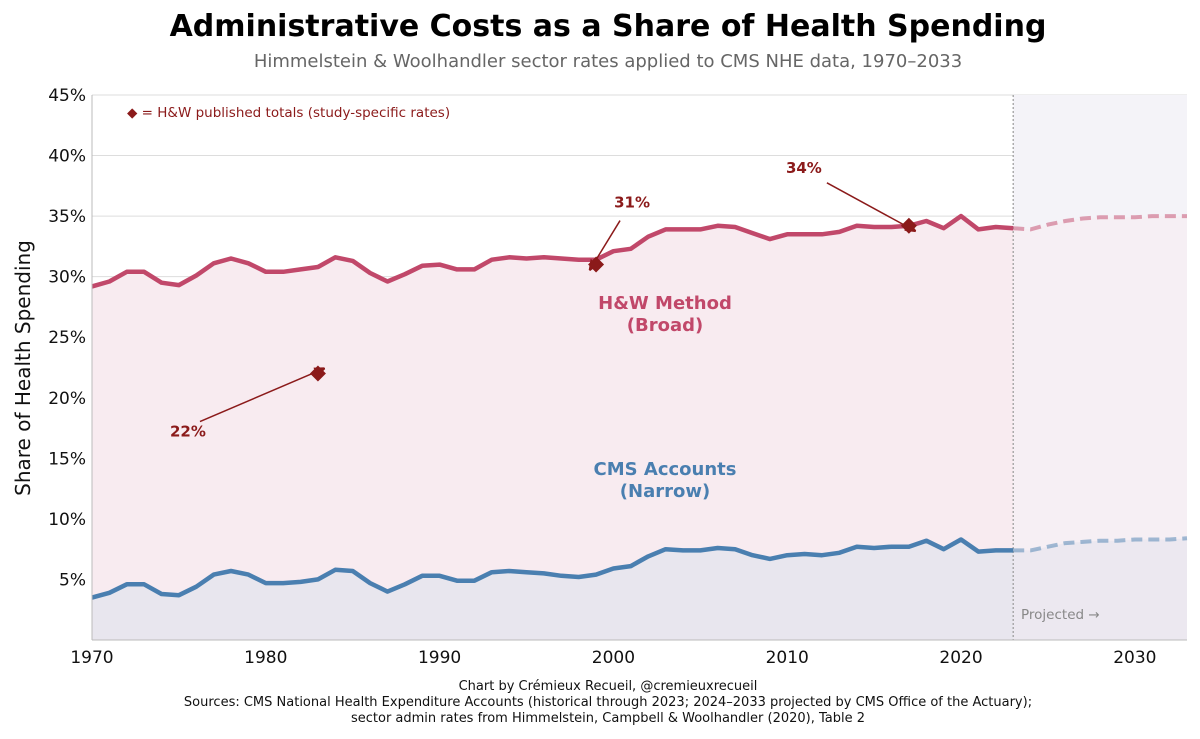 This screenshot has height=739, width=1200. I want to click on y-axis-label: Share of Health Spending, so click(23, 368).